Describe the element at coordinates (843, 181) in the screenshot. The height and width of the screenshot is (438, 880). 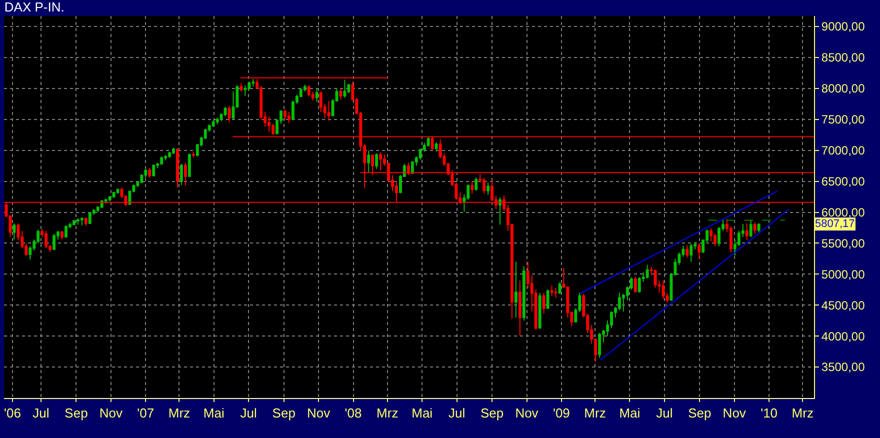
I see `y-tick-label: 6500,00` at that location.